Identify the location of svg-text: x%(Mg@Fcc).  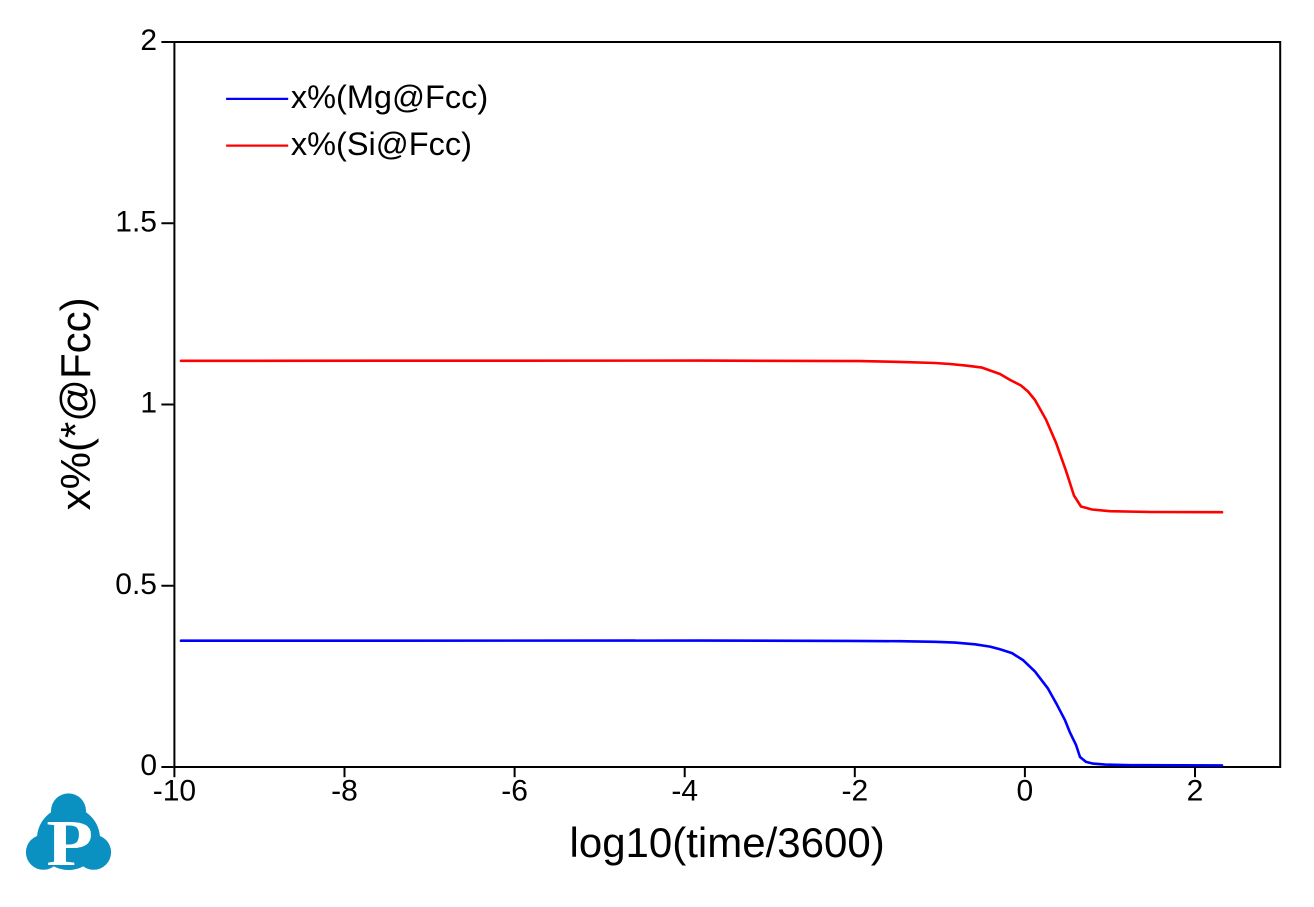
(389, 97).